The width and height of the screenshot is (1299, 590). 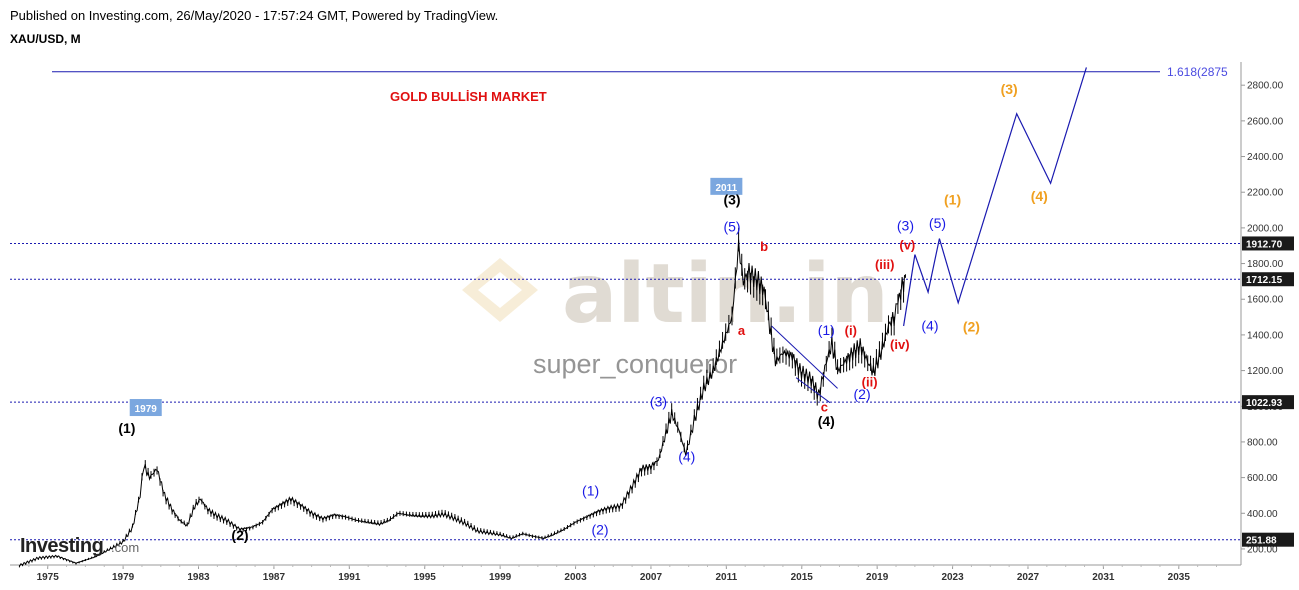 I want to click on projection-line, so click(x=995, y=197).